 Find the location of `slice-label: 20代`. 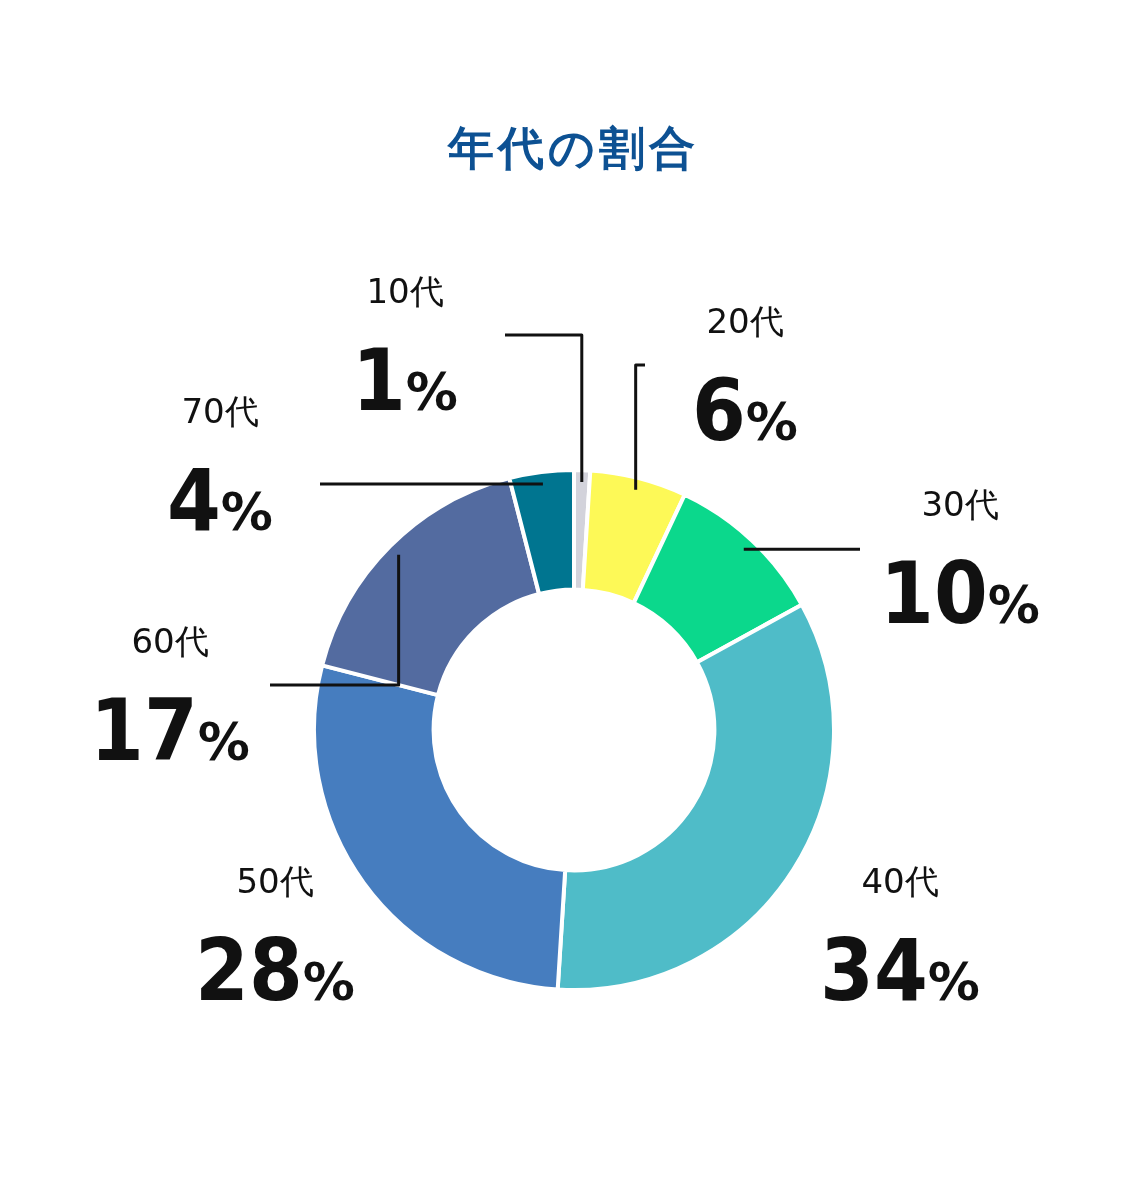

slice-label: 20代 is located at coordinates (745, 321).